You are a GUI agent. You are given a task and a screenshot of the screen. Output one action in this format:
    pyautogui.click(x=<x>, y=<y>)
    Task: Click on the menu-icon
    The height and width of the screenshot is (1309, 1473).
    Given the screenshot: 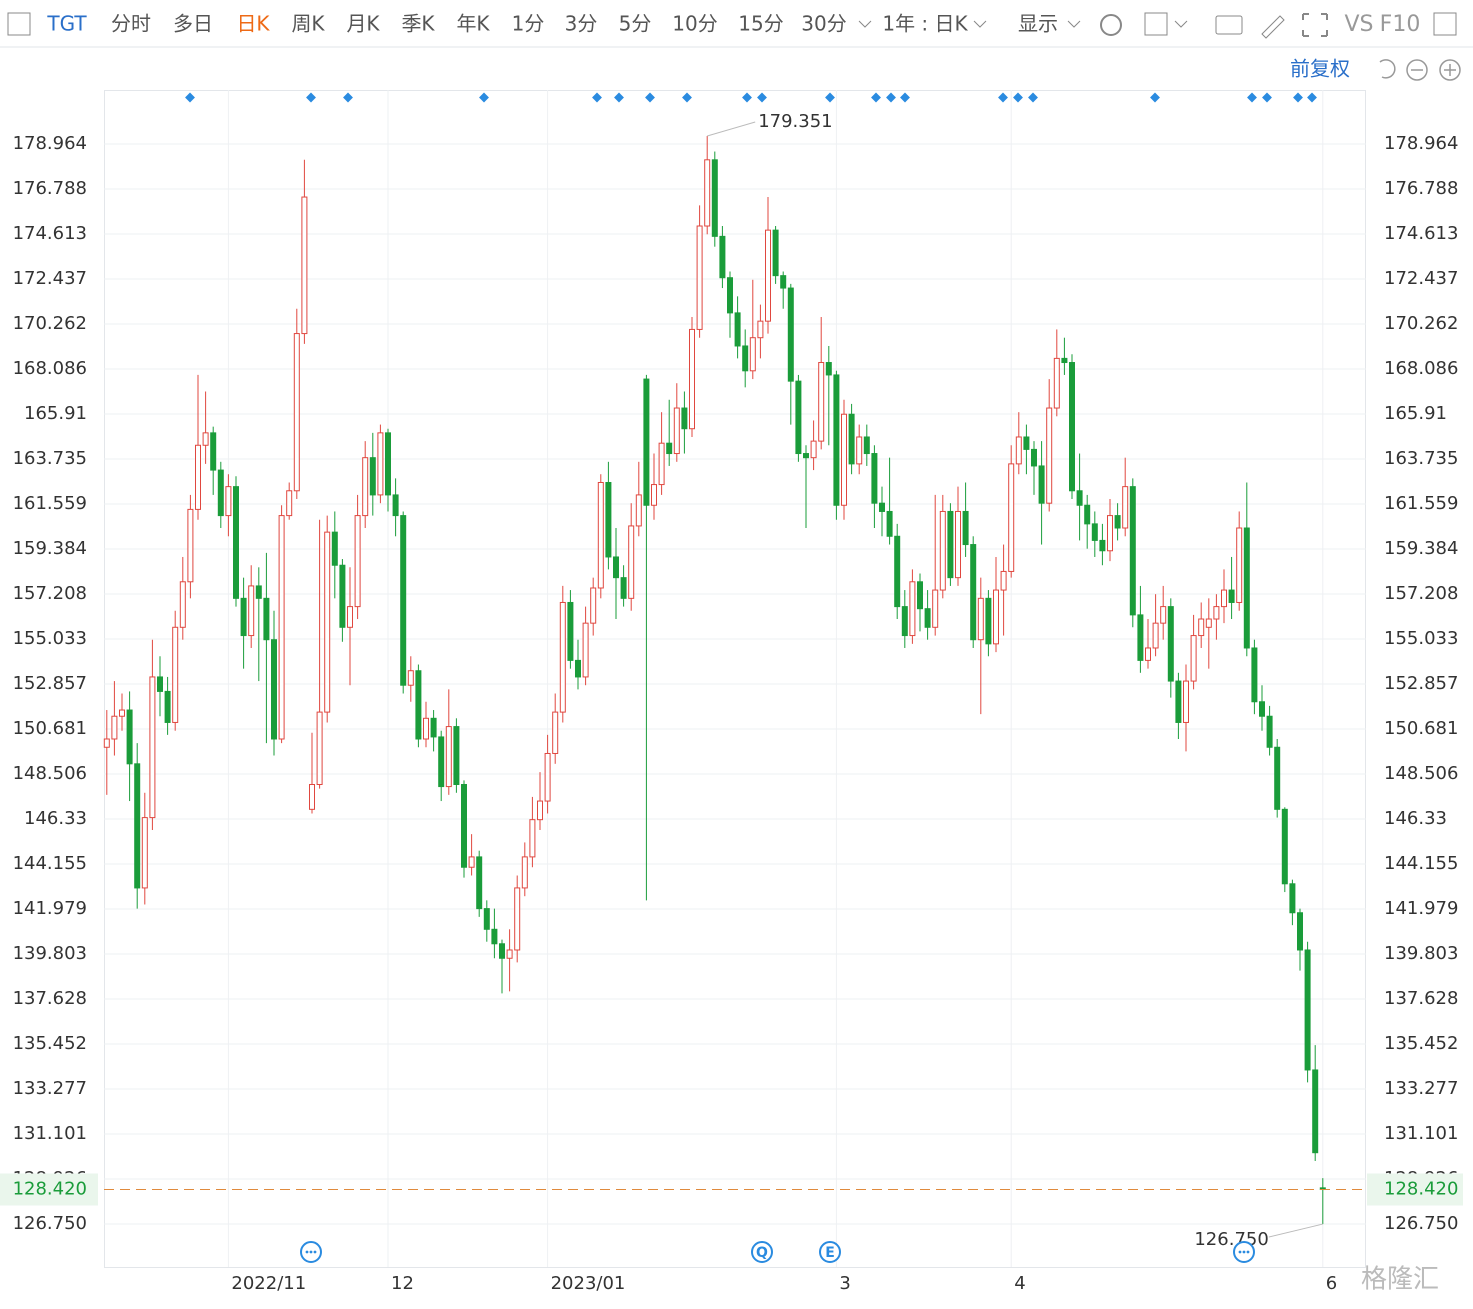 What is the action you would take?
    pyautogui.click(x=19, y=24)
    